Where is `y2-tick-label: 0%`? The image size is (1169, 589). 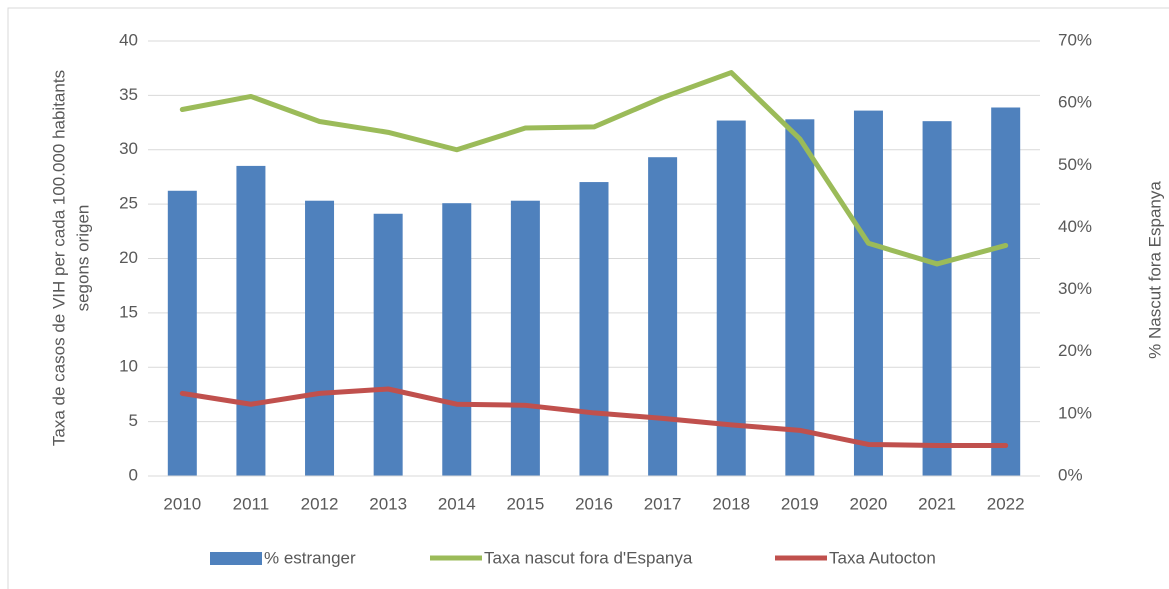 y2-tick-label: 0% is located at coordinates (1070, 474).